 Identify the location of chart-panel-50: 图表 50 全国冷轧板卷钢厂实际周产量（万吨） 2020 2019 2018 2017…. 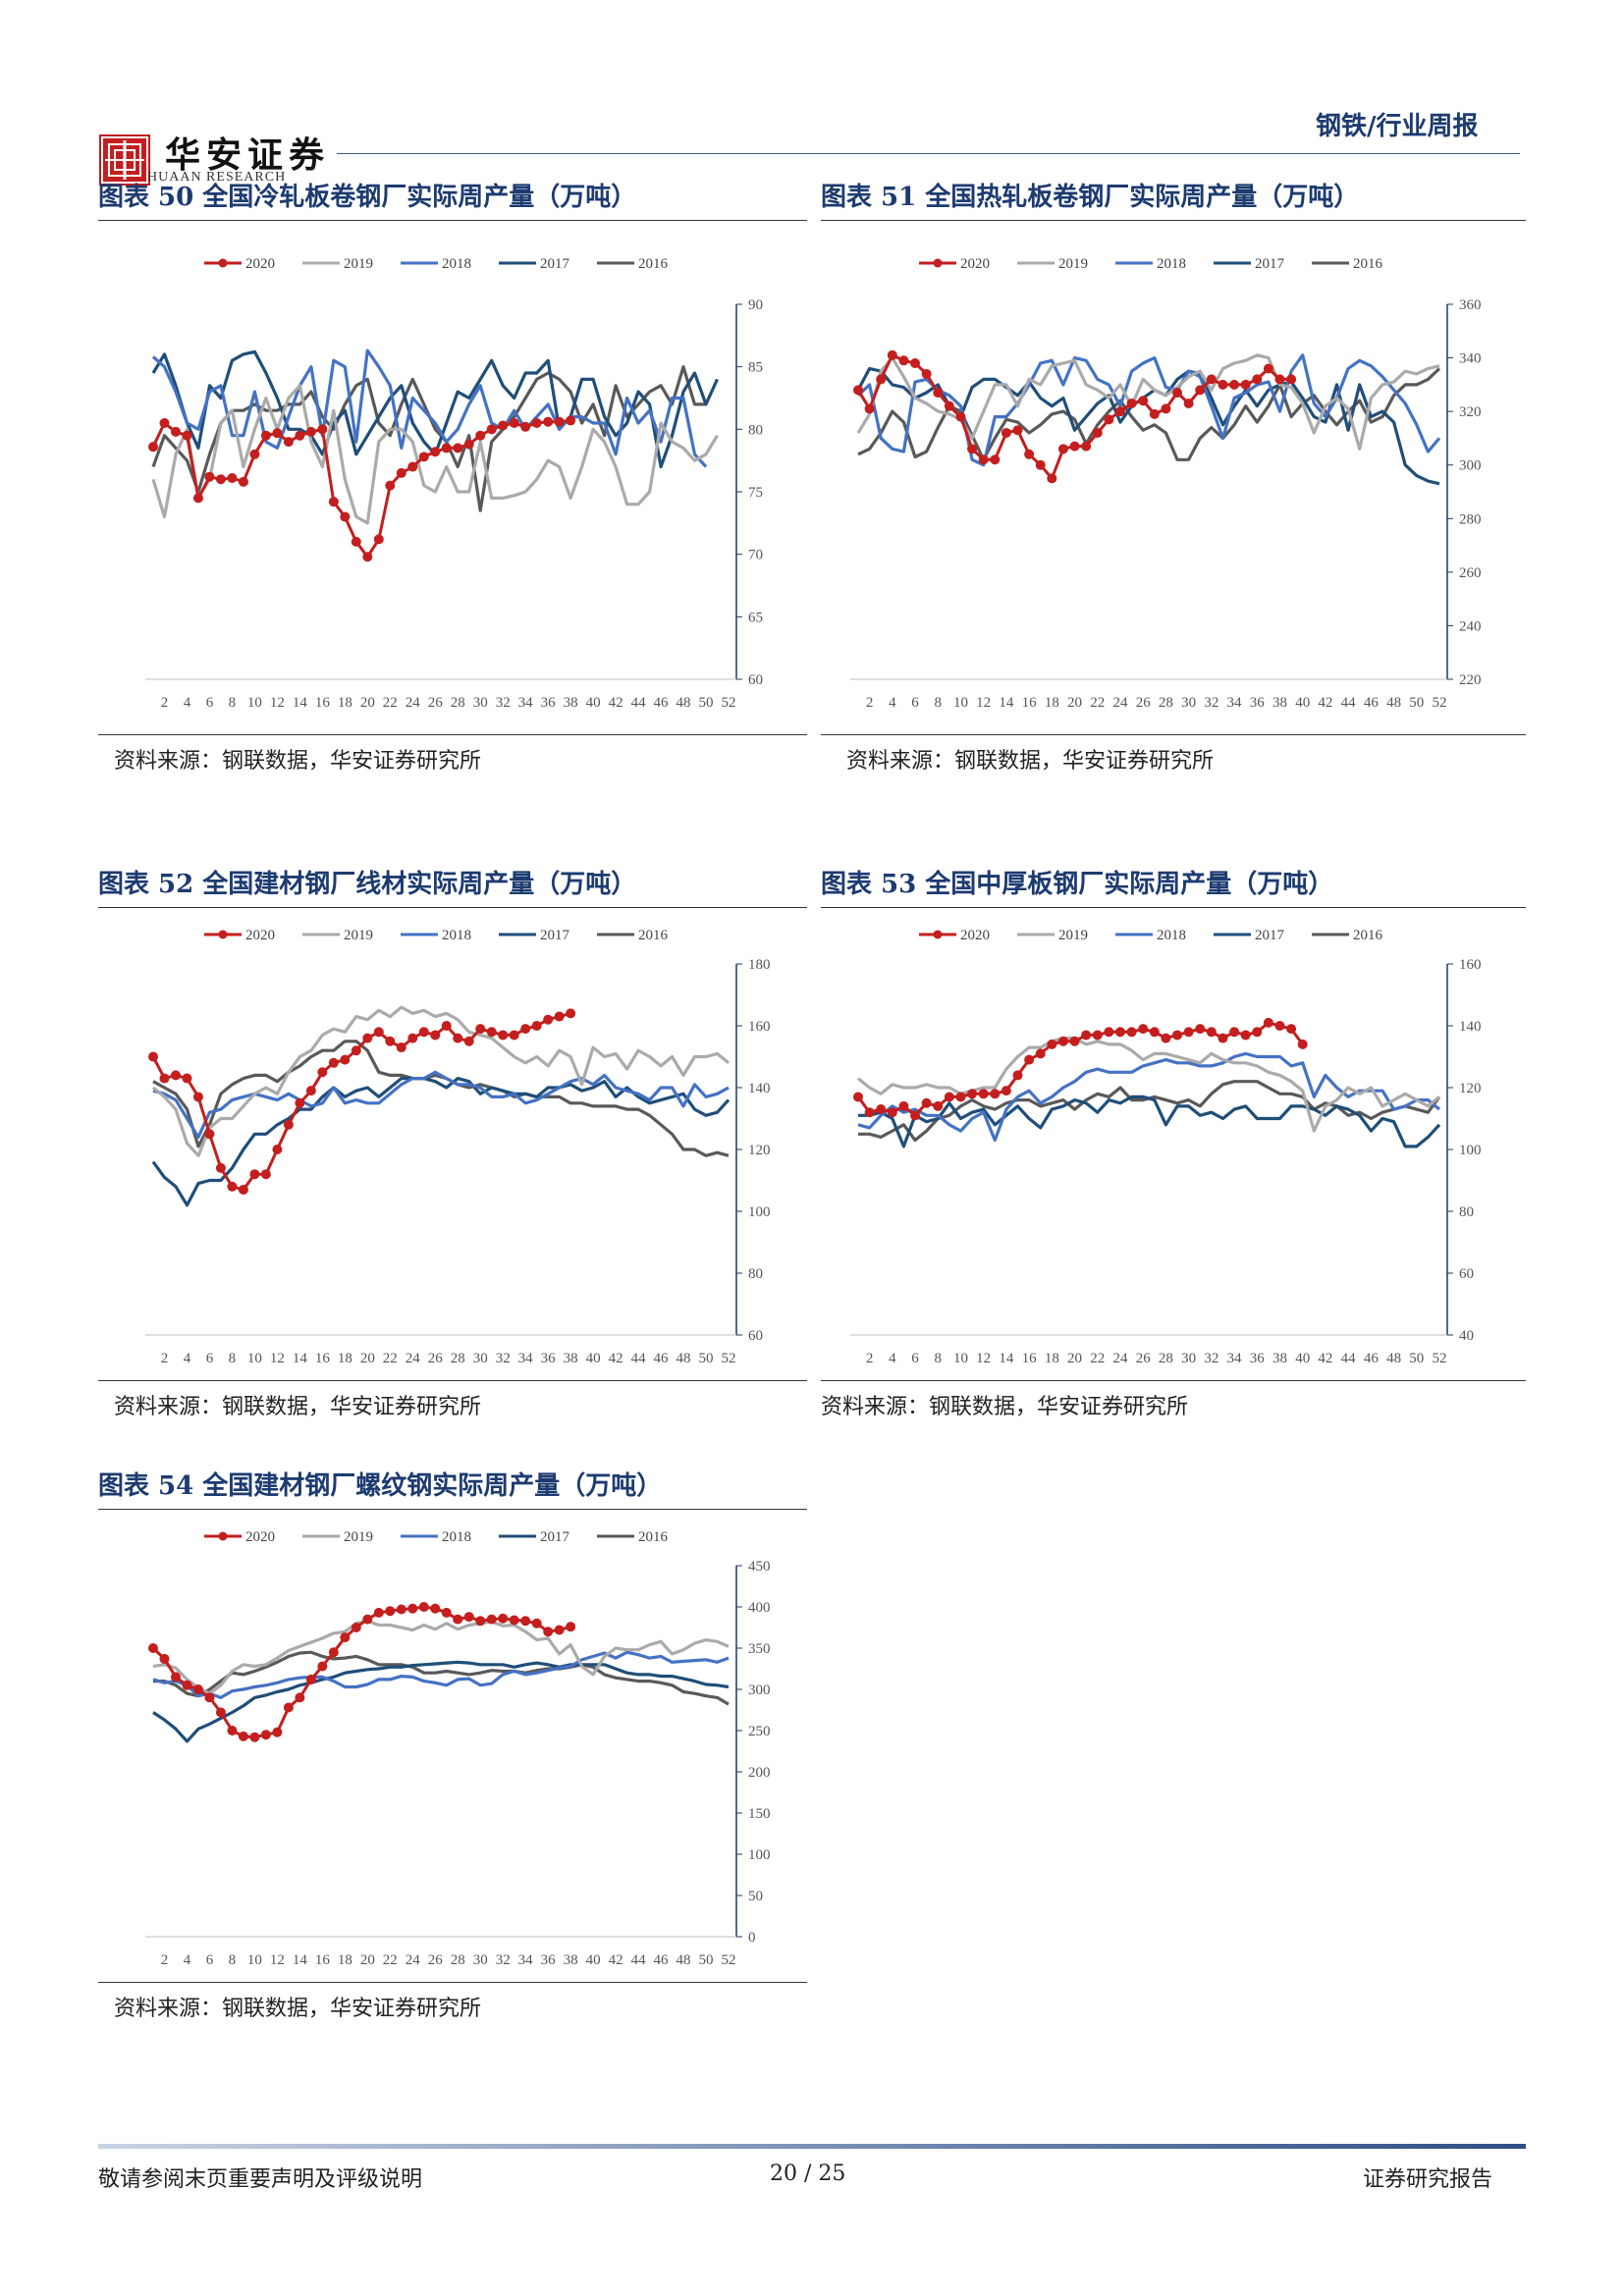
(452, 481).